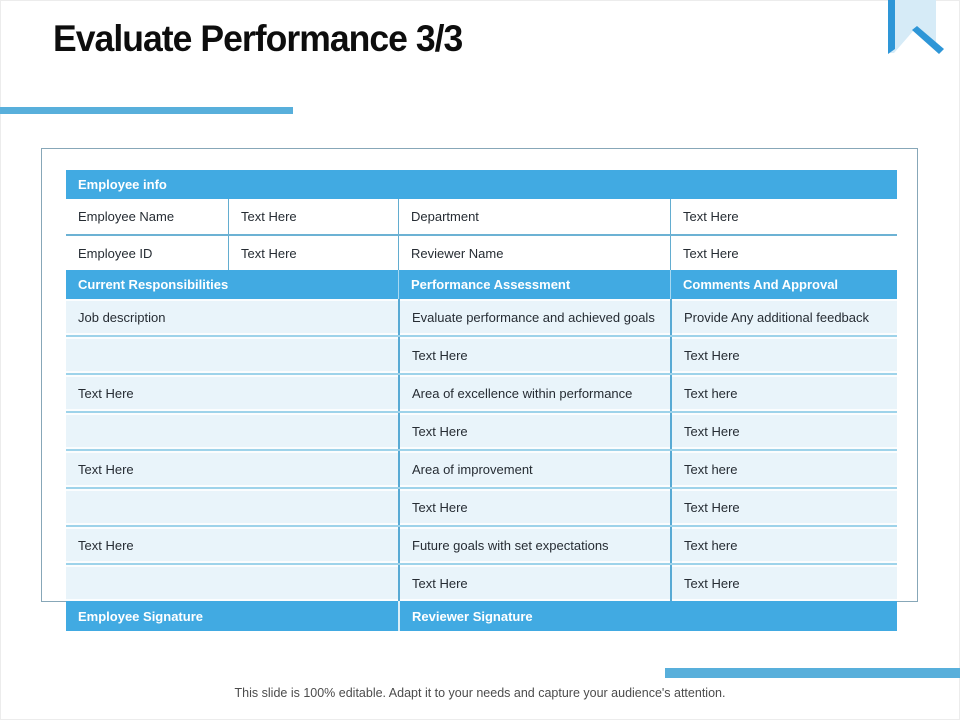 This screenshot has width=960, height=720. I want to click on section-header-responsibilities: Current Responsibilities, so click(153, 284).